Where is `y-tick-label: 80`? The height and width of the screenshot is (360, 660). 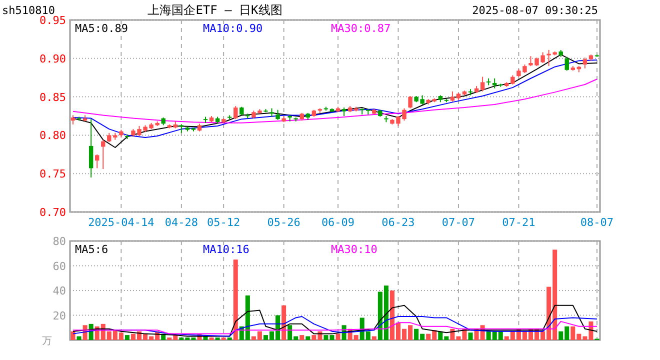
y-tick-label: 80 is located at coordinates (59, 241).